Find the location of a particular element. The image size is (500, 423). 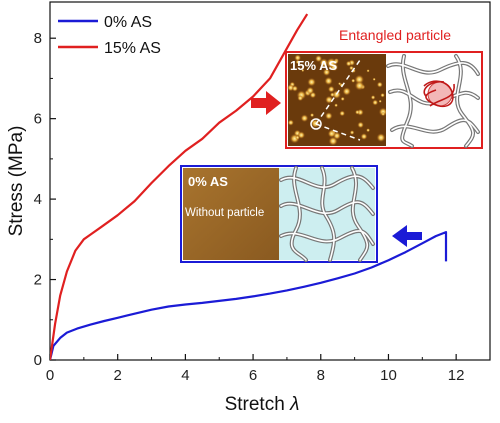

y-tick-label: 0 is located at coordinates (38, 360).